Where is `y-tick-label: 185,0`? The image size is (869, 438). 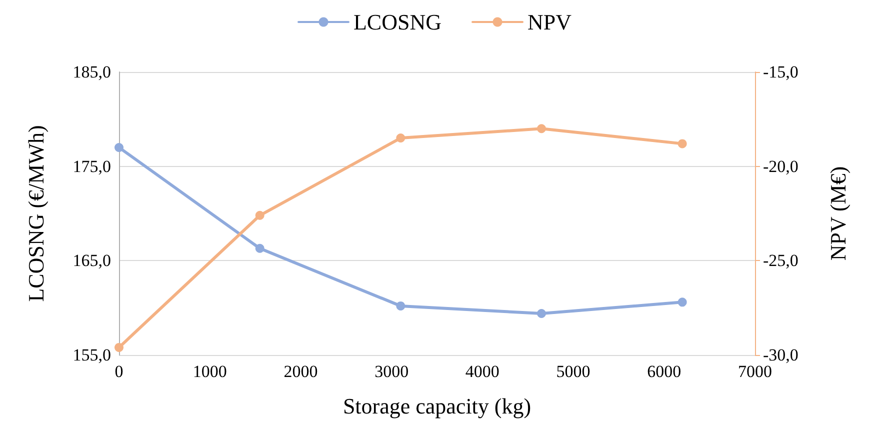
y-tick-label: 185,0 is located at coordinates (91, 72).